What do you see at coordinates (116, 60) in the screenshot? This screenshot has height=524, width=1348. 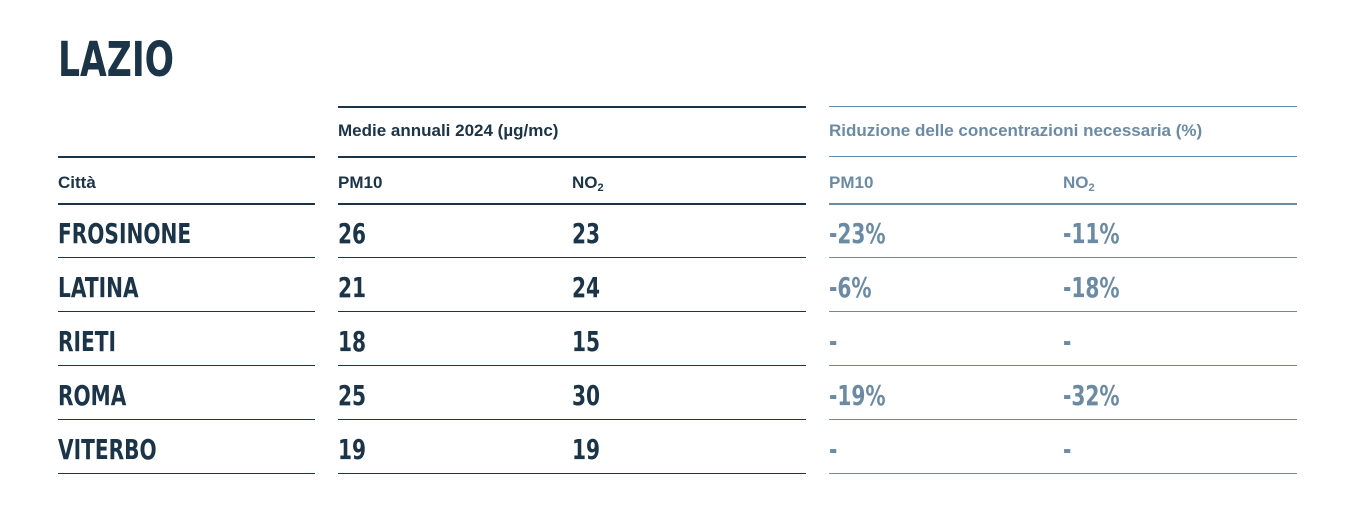 I see `region-title: LAZIO` at bounding box center [116, 60].